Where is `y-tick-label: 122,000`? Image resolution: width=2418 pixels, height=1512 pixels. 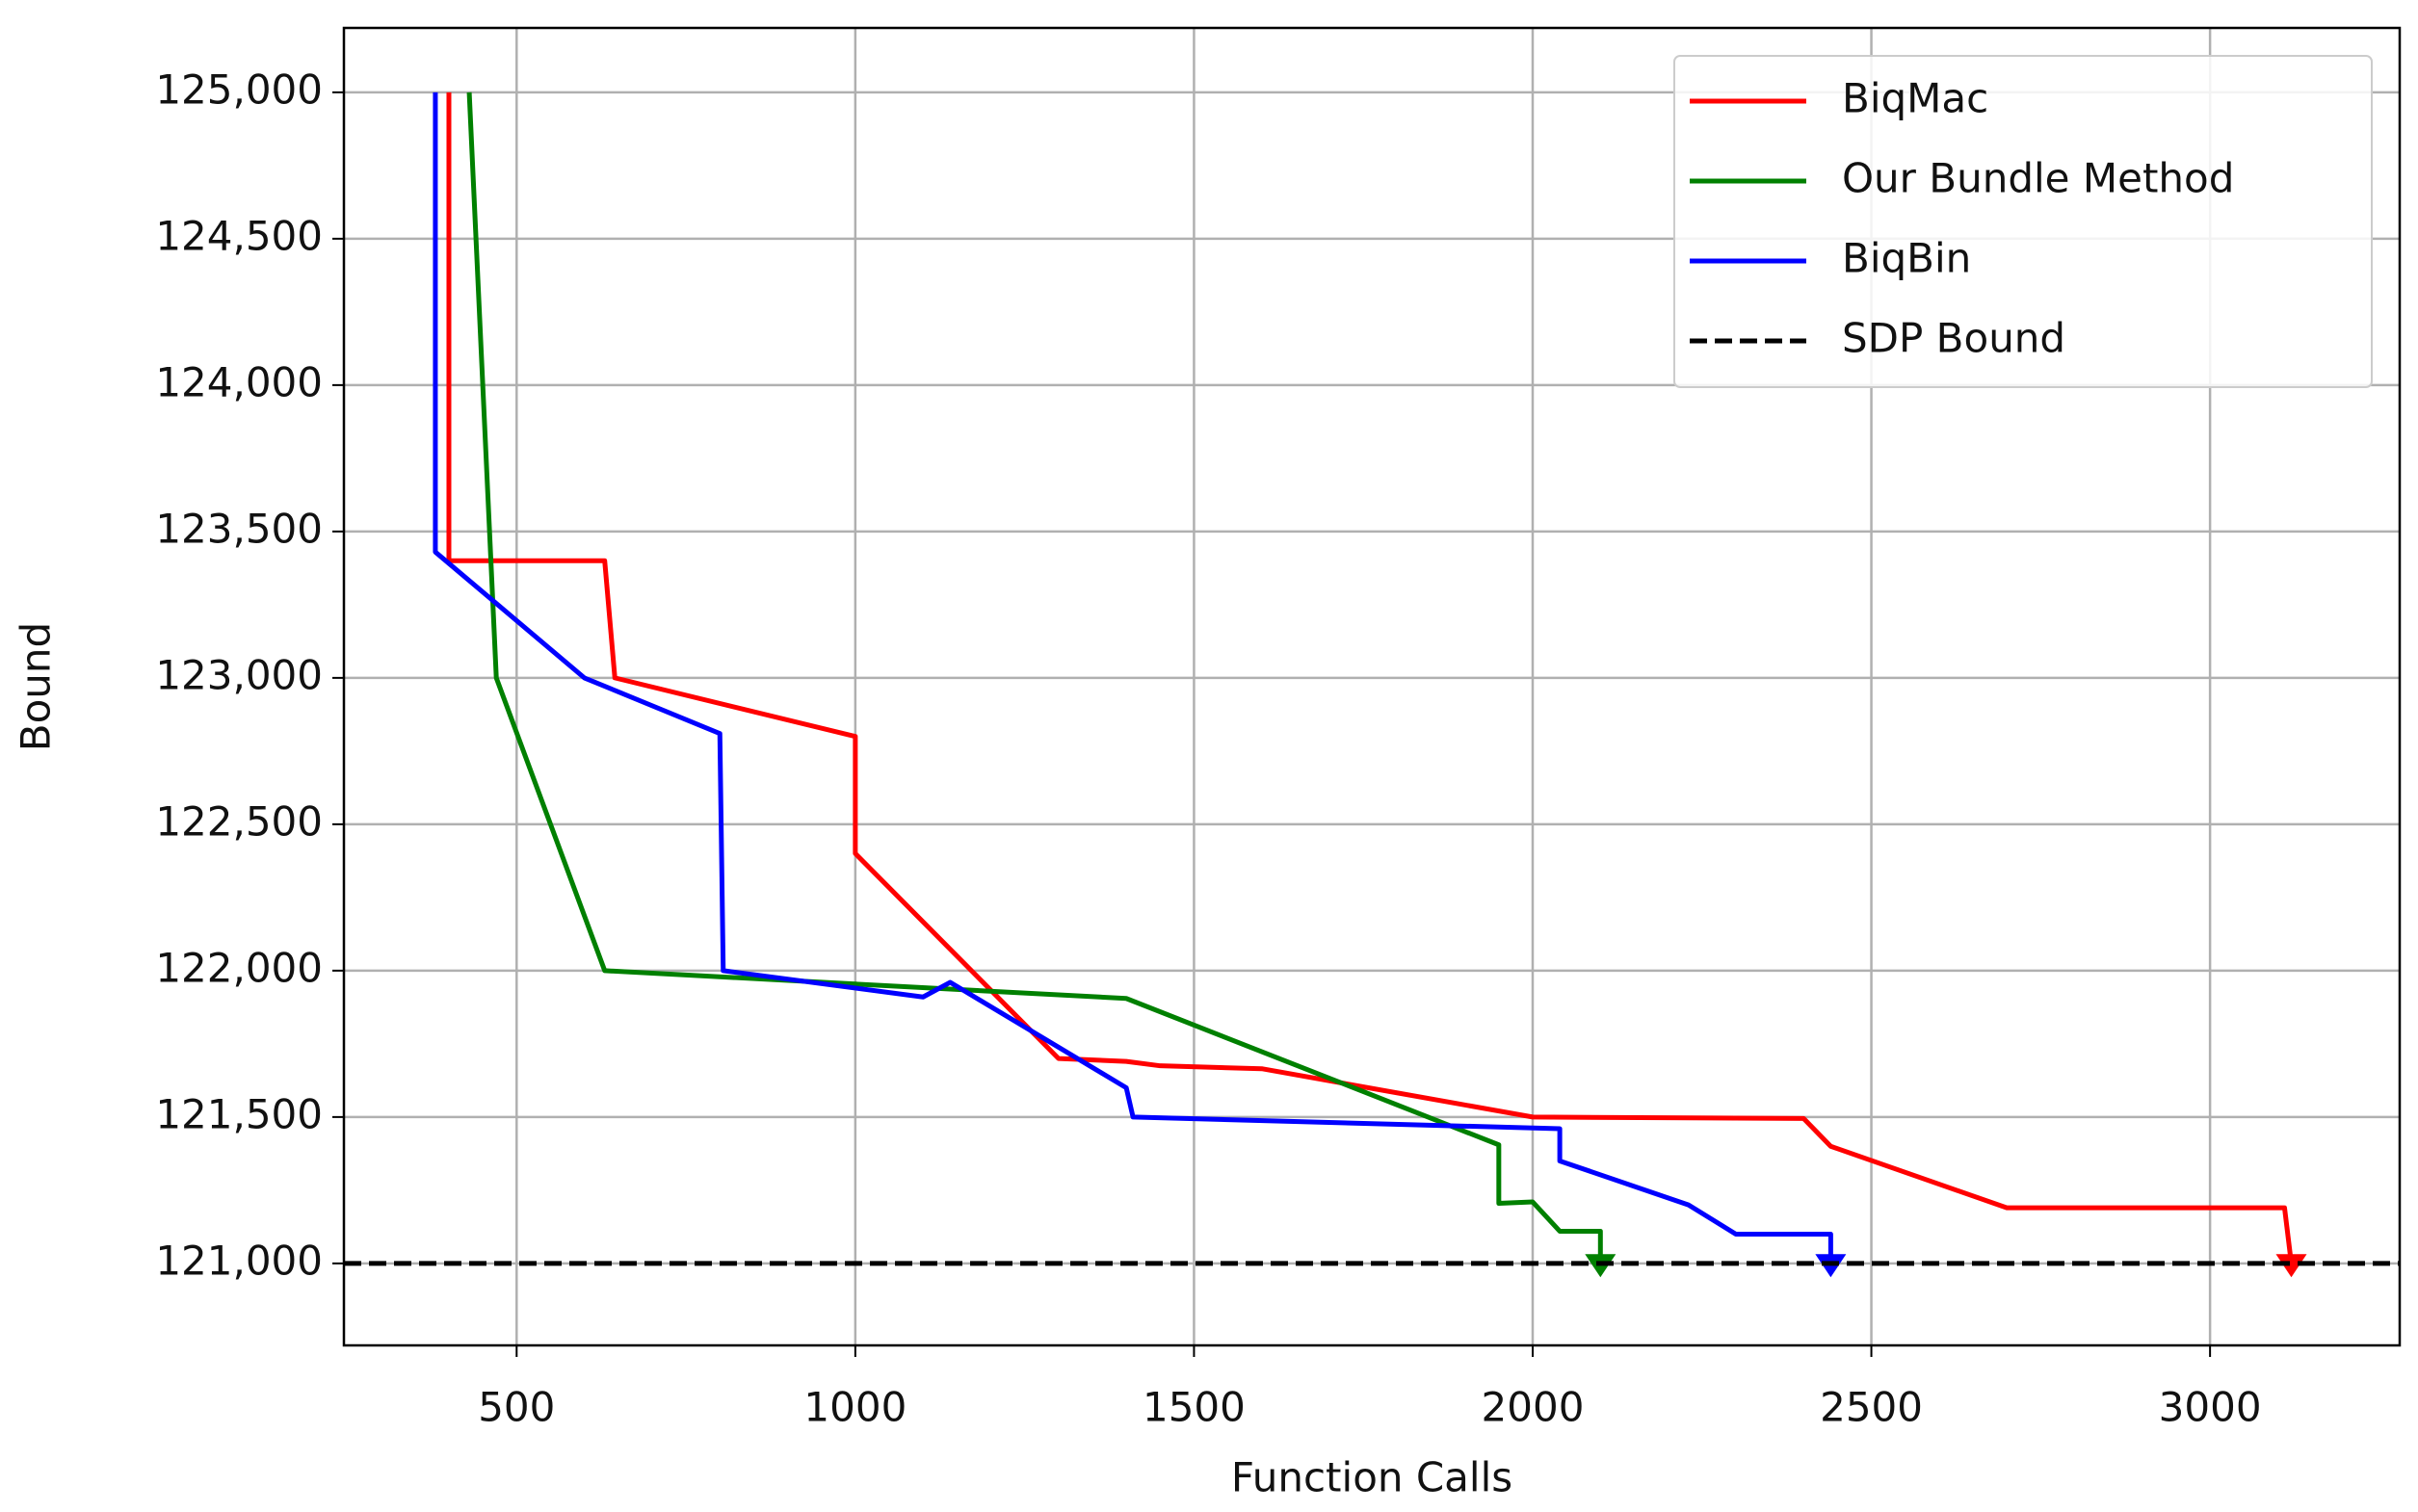
y-tick-label: 122,000 is located at coordinates (239, 968).